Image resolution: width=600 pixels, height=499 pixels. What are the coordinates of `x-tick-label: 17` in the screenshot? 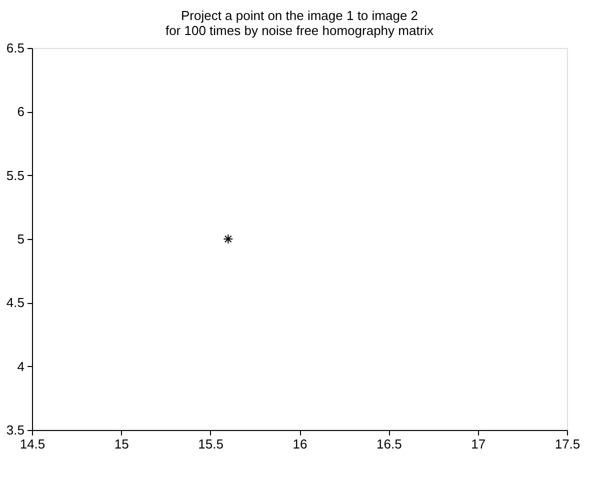 It's located at (478, 444).